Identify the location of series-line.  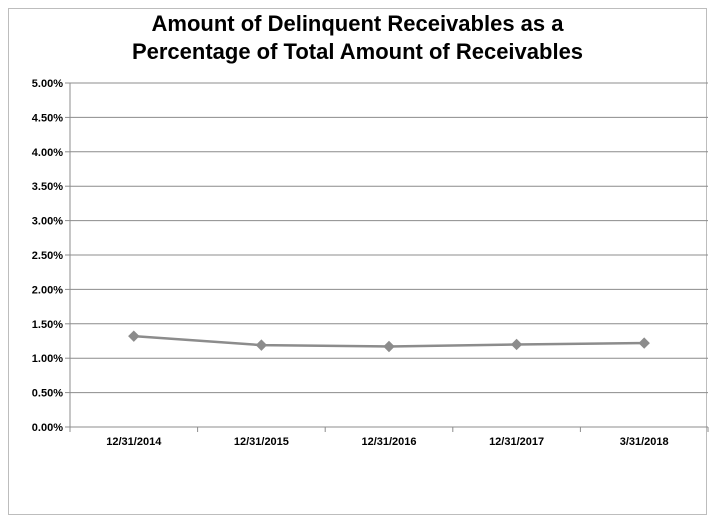
(389, 341).